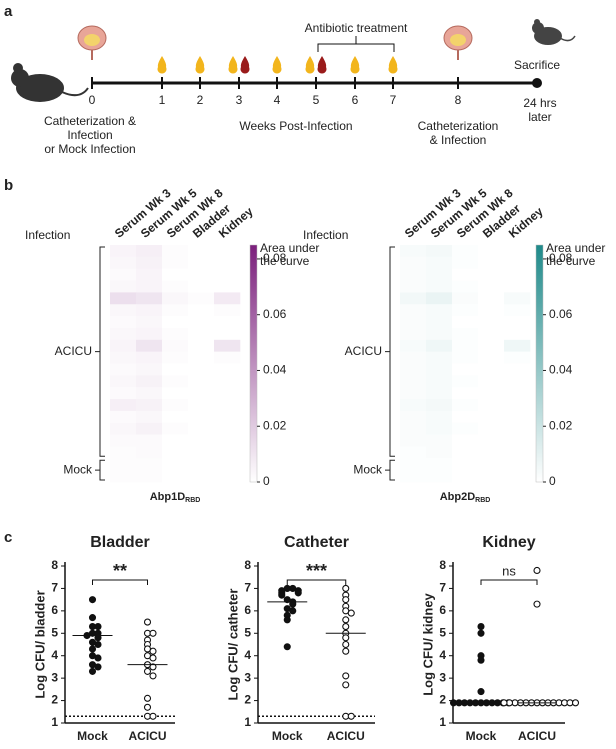 The width and height of the screenshot is (616, 749). What do you see at coordinates (50, 82) in the screenshot?
I see `mouse-icon` at bounding box center [50, 82].